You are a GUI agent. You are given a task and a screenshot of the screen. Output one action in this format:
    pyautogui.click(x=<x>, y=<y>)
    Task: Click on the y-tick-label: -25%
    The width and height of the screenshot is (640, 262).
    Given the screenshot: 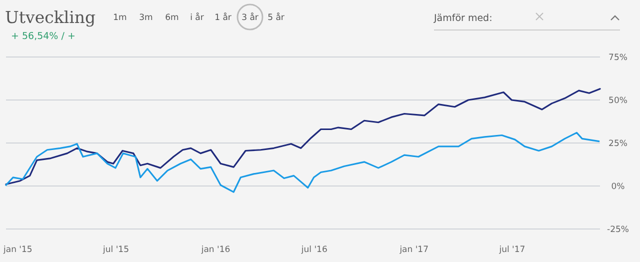 What is the action you would take?
    pyautogui.click(x=618, y=230)
    